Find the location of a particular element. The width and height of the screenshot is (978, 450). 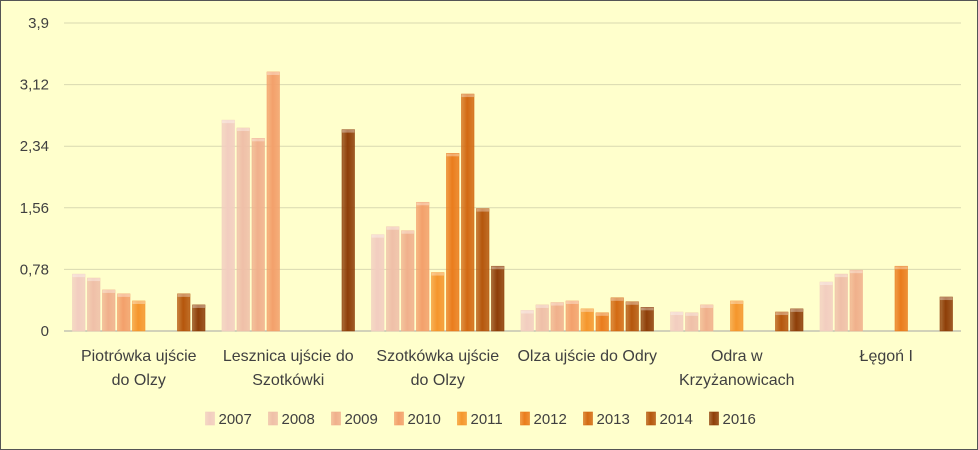

legend-label: 2012 is located at coordinates (550, 419).